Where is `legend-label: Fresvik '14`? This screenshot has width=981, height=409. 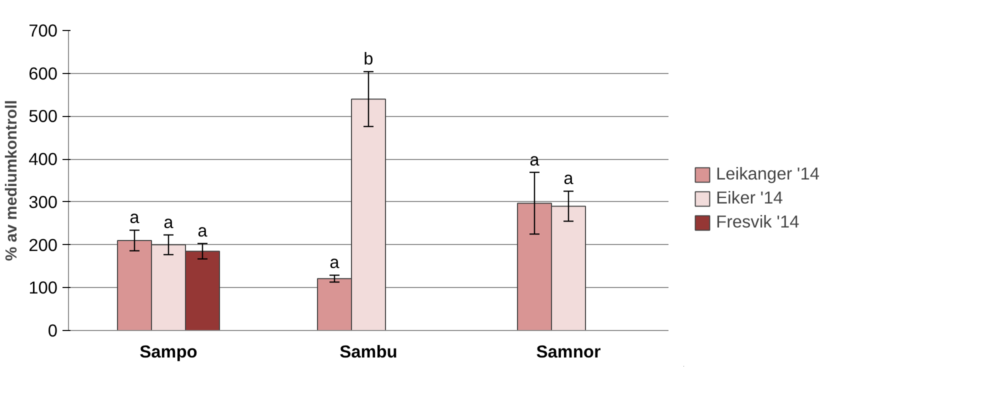 legend-label: Fresvik '14 is located at coordinates (758, 222).